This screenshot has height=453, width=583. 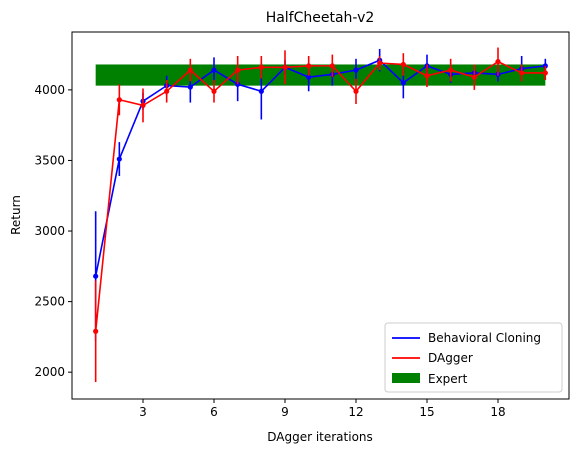 What do you see at coordinates (16, 215) in the screenshot?
I see `y-axis-label: Return` at bounding box center [16, 215].